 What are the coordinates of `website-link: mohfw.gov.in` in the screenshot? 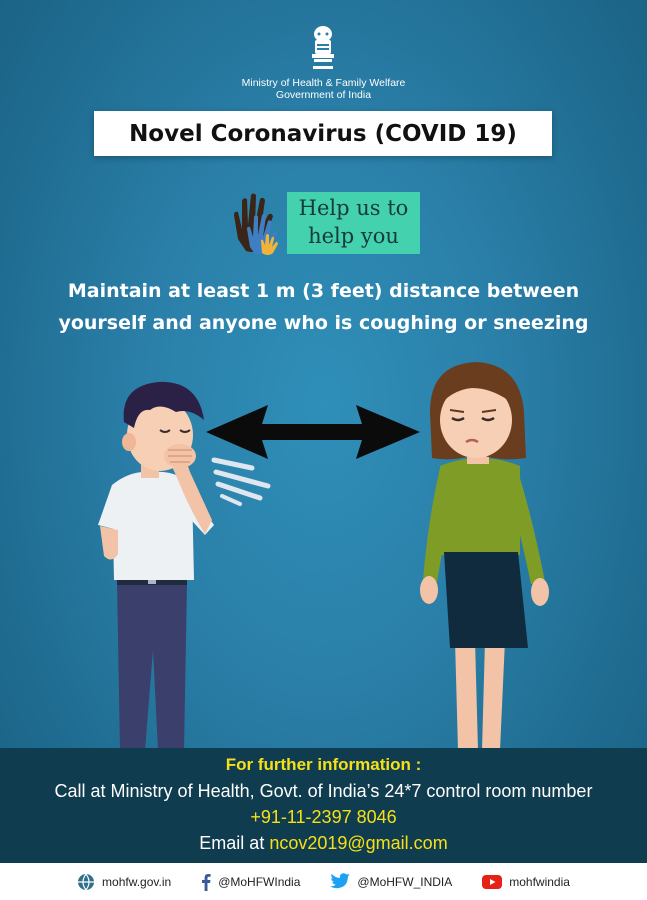 It's located at (137, 881).